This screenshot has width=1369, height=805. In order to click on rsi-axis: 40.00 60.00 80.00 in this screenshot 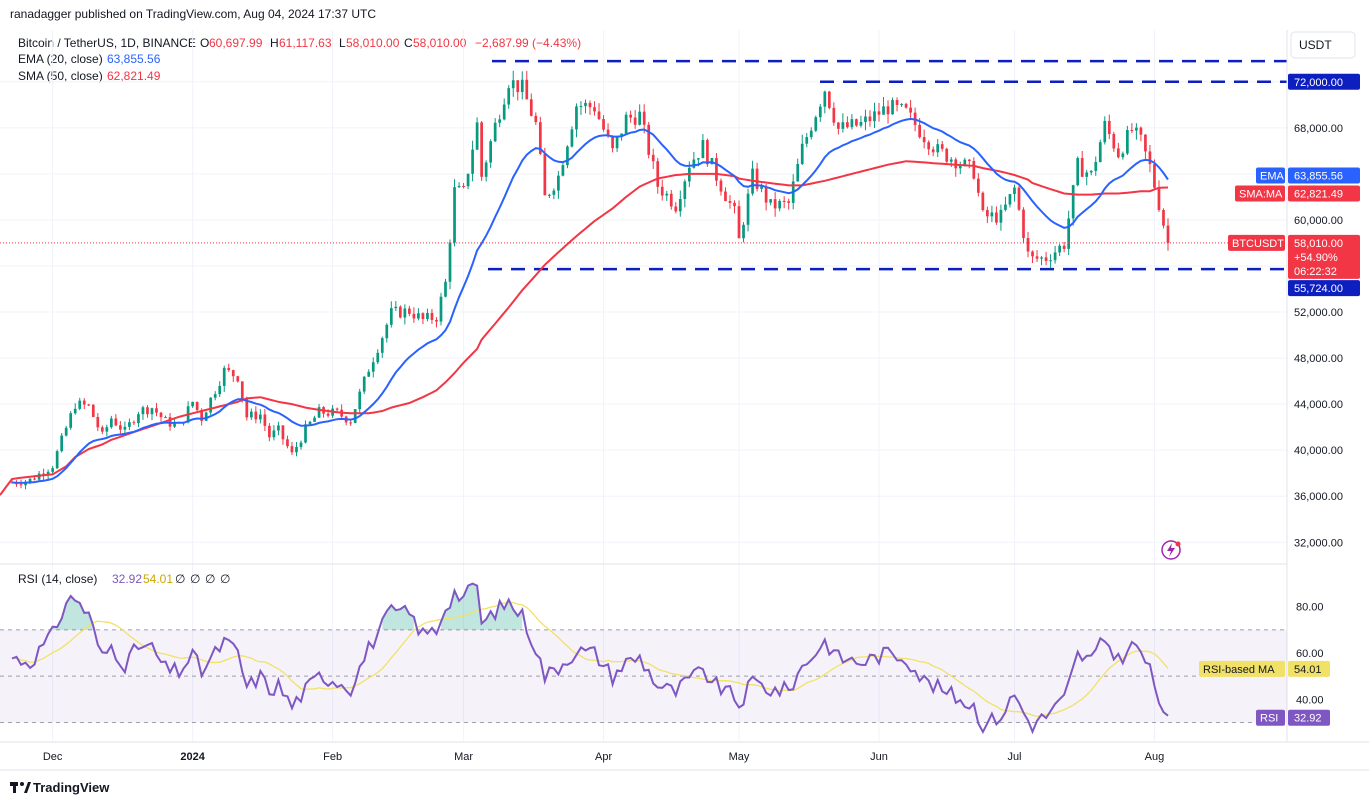, I will do `click(1310, 654)`.